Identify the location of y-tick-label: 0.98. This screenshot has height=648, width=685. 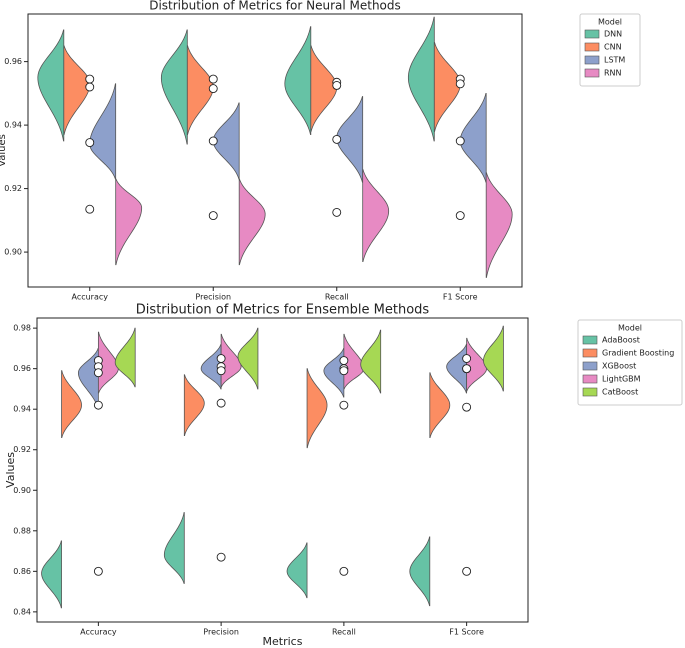
(22, 328).